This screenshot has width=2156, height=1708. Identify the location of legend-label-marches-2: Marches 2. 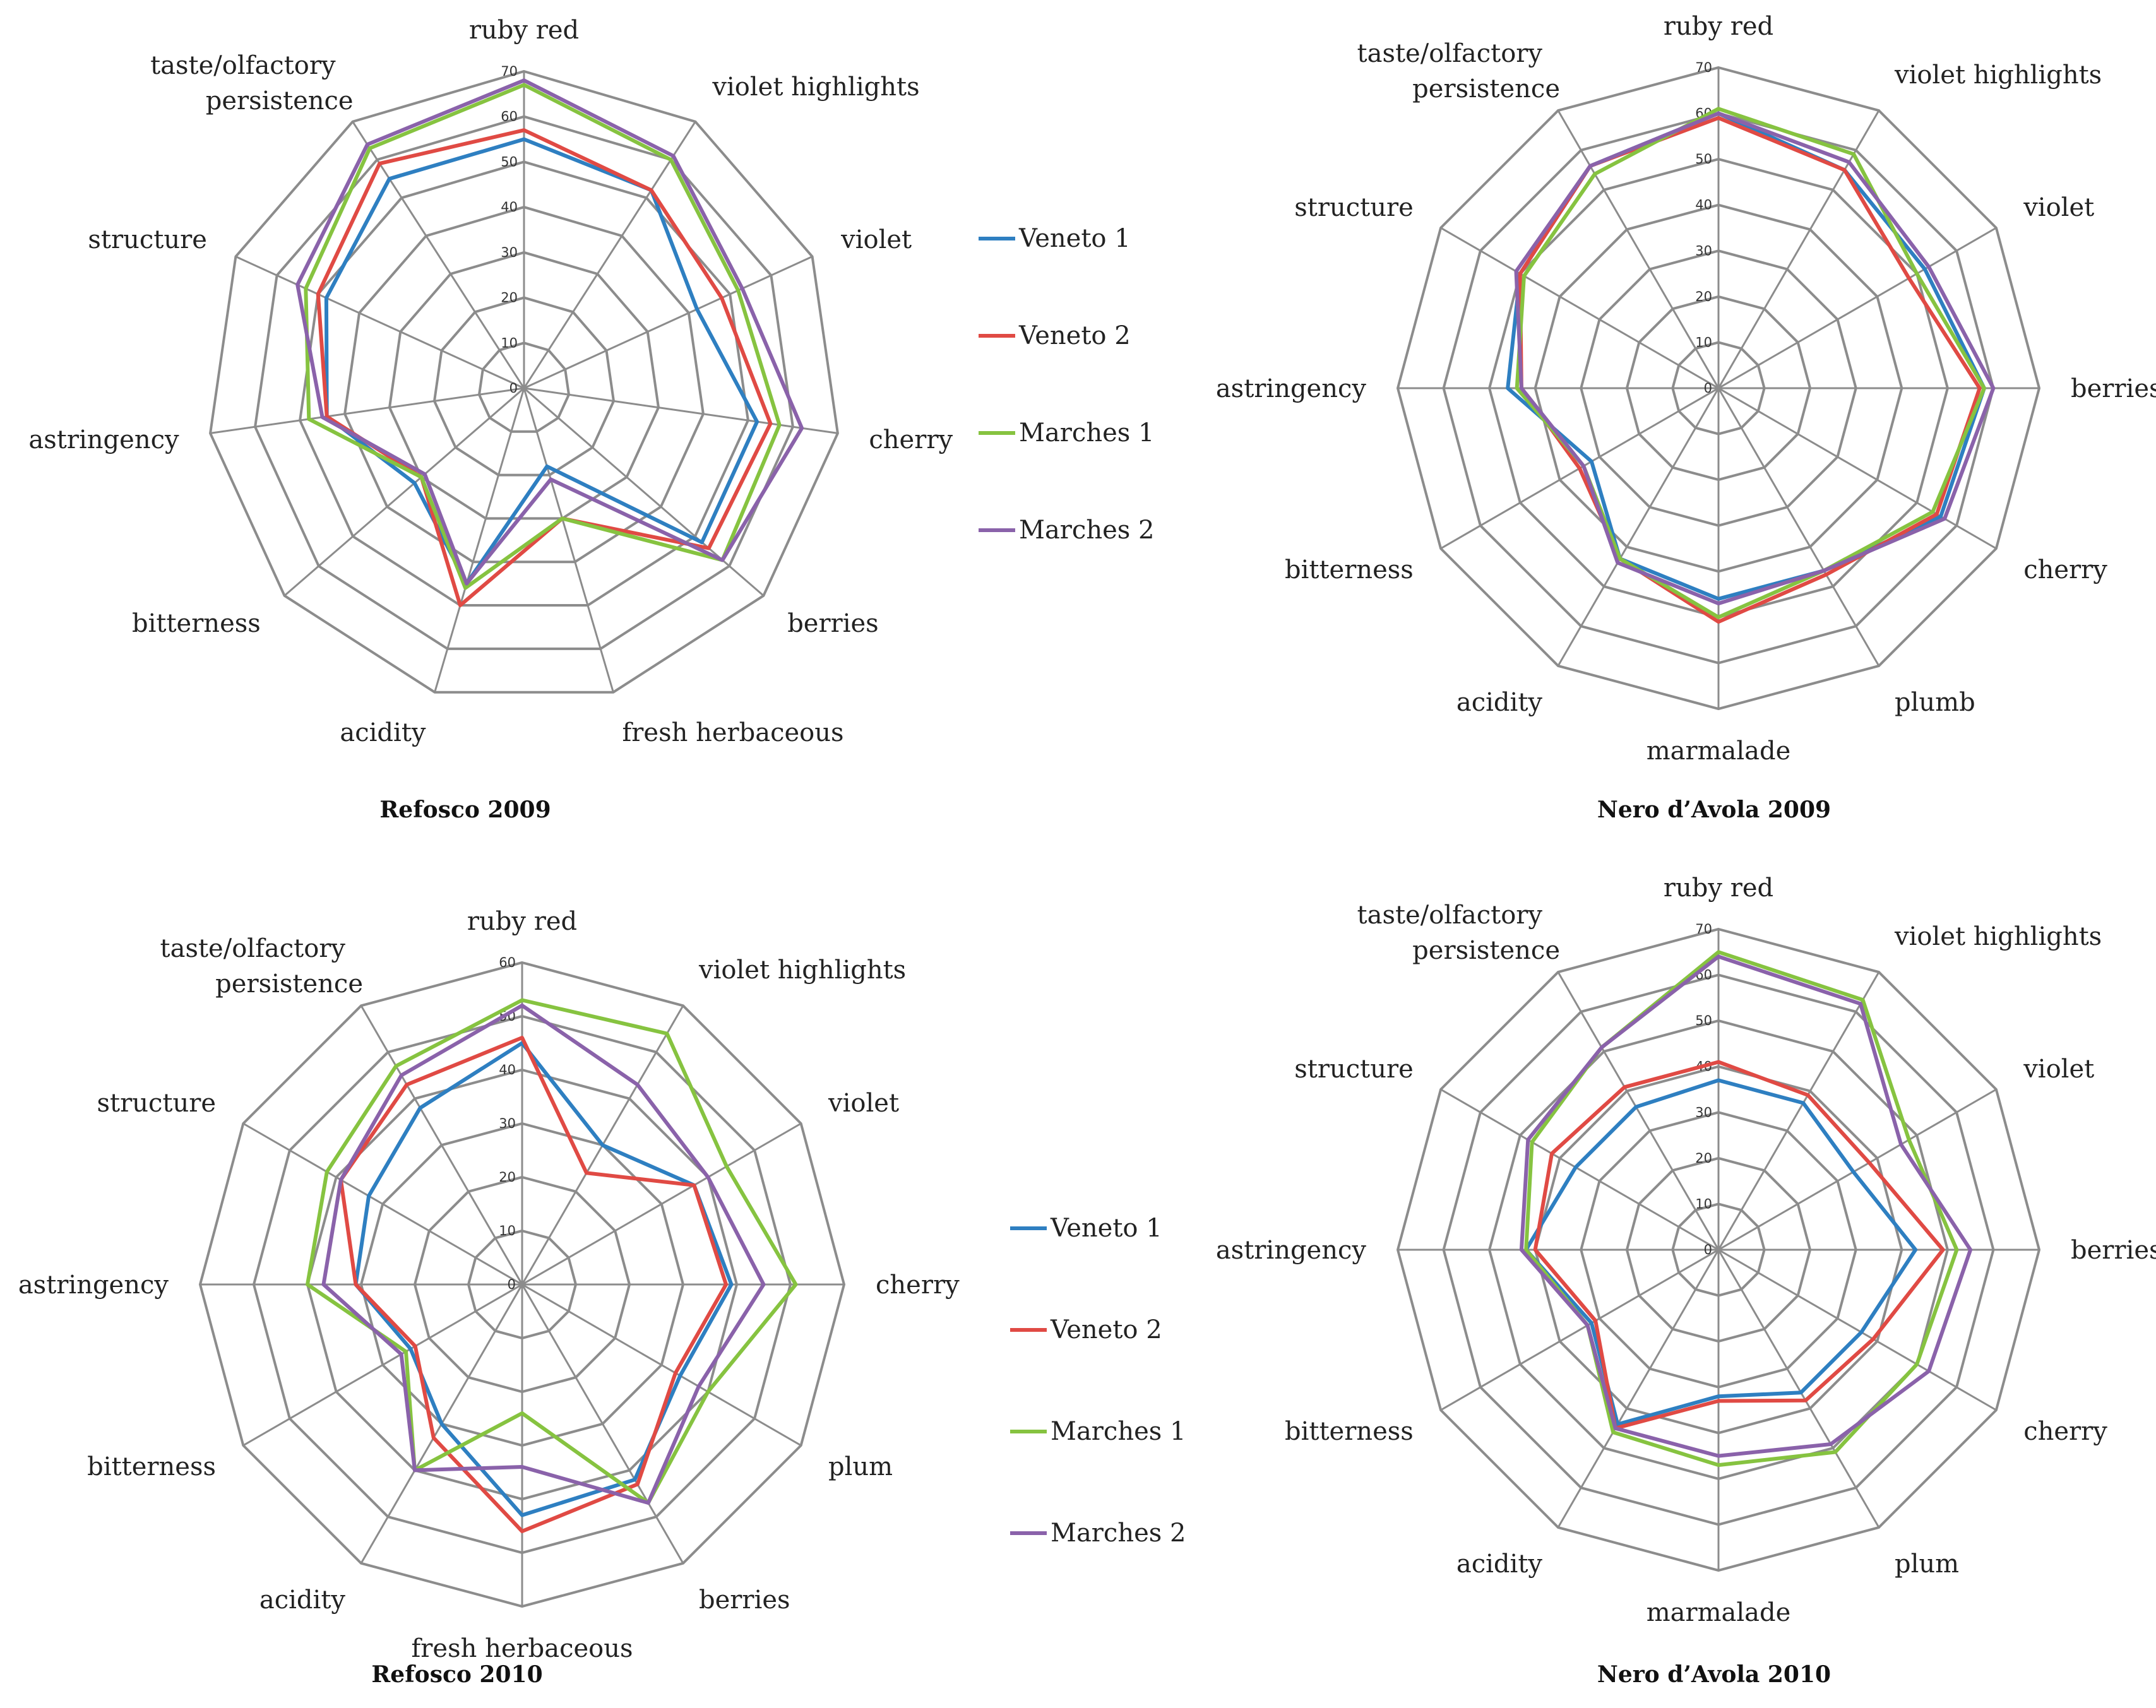
(1118, 1534).